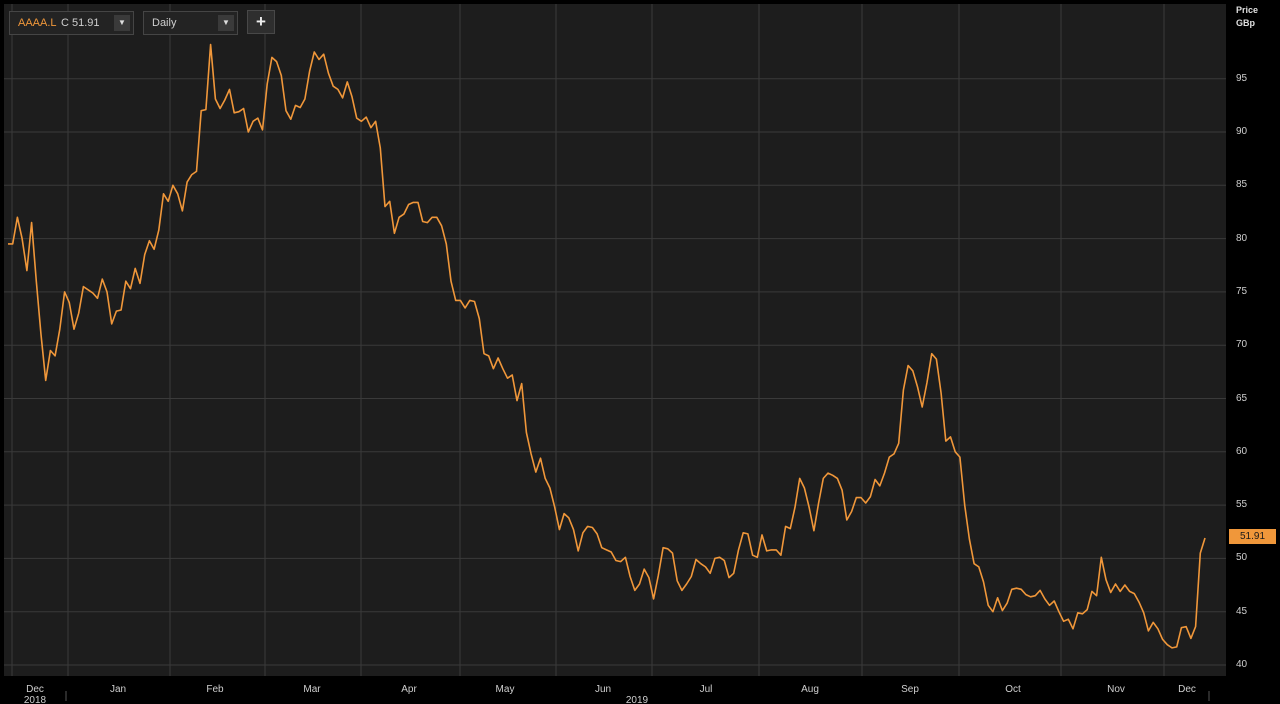  I want to click on x-tick-label: Sep, so click(910, 689).